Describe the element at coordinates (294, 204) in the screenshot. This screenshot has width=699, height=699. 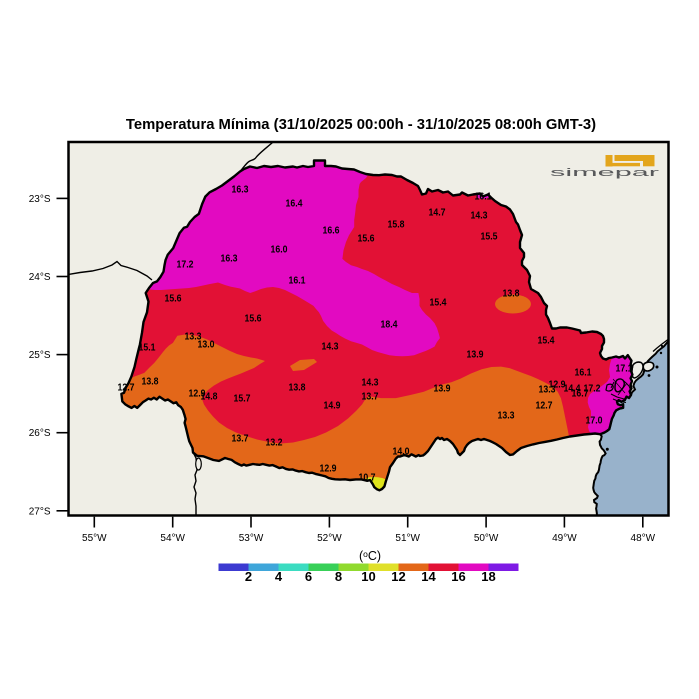
I see `svg-text: 16.4` at that location.